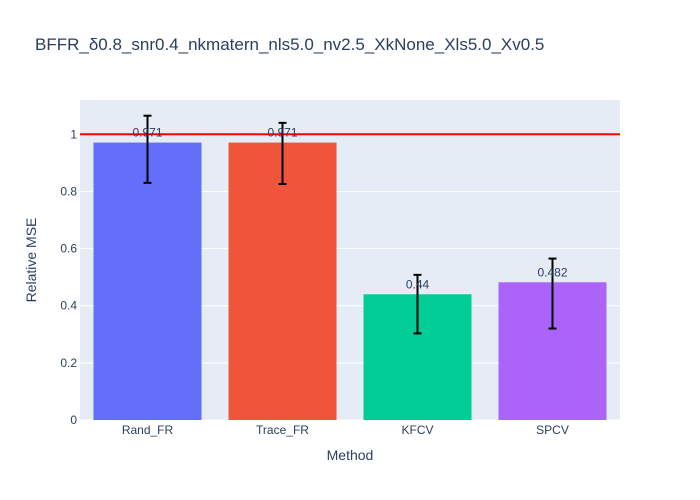 The height and width of the screenshot is (500, 700). What do you see at coordinates (73, 420) in the screenshot?
I see `y-tick-label: 0` at bounding box center [73, 420].